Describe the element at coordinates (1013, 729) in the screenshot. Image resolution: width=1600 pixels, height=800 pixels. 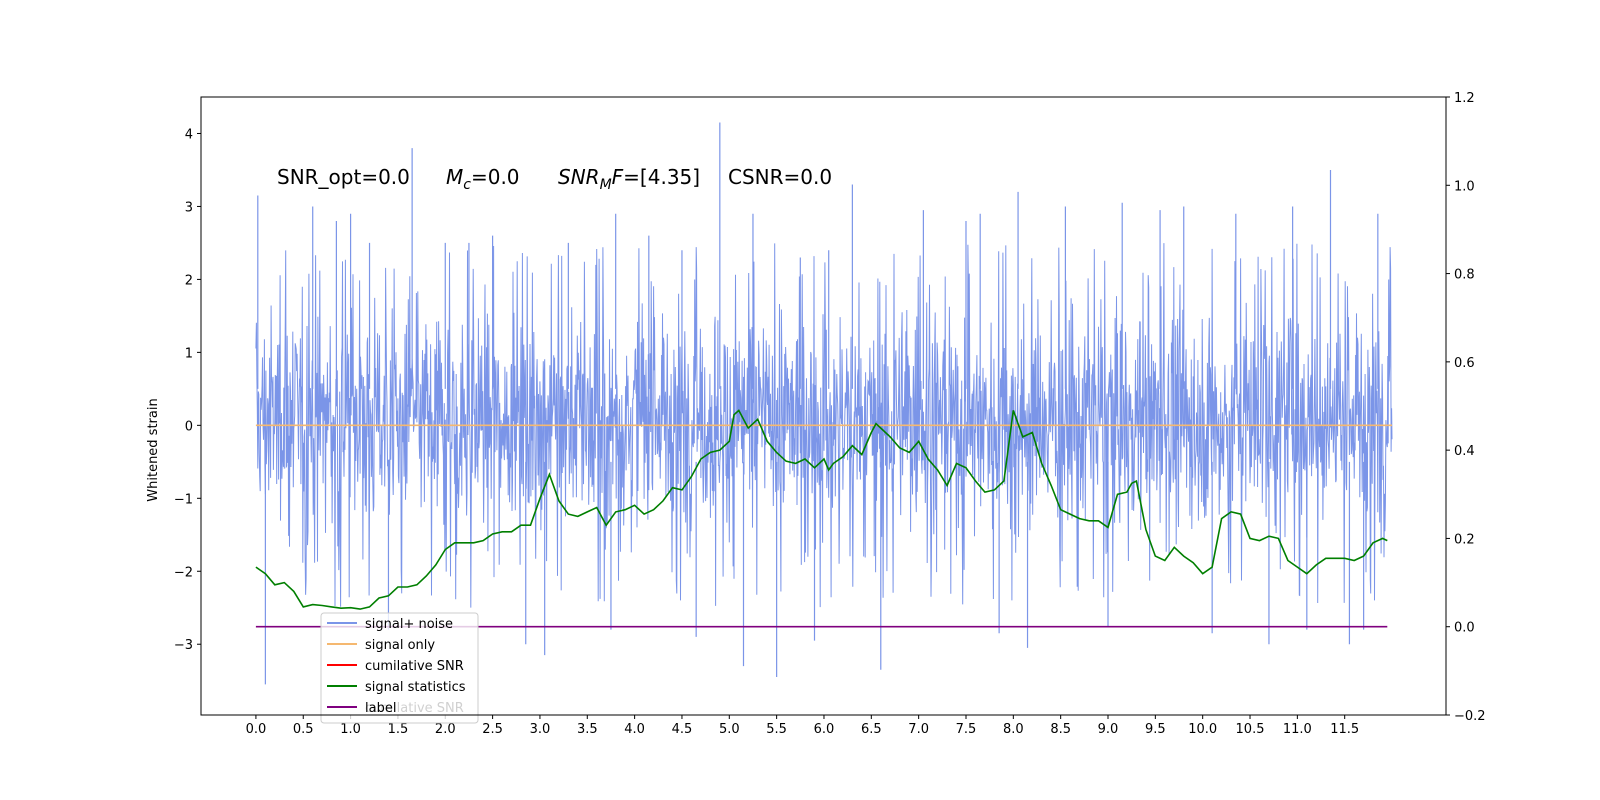
I see `x-tick-label: 8.0` at that location.